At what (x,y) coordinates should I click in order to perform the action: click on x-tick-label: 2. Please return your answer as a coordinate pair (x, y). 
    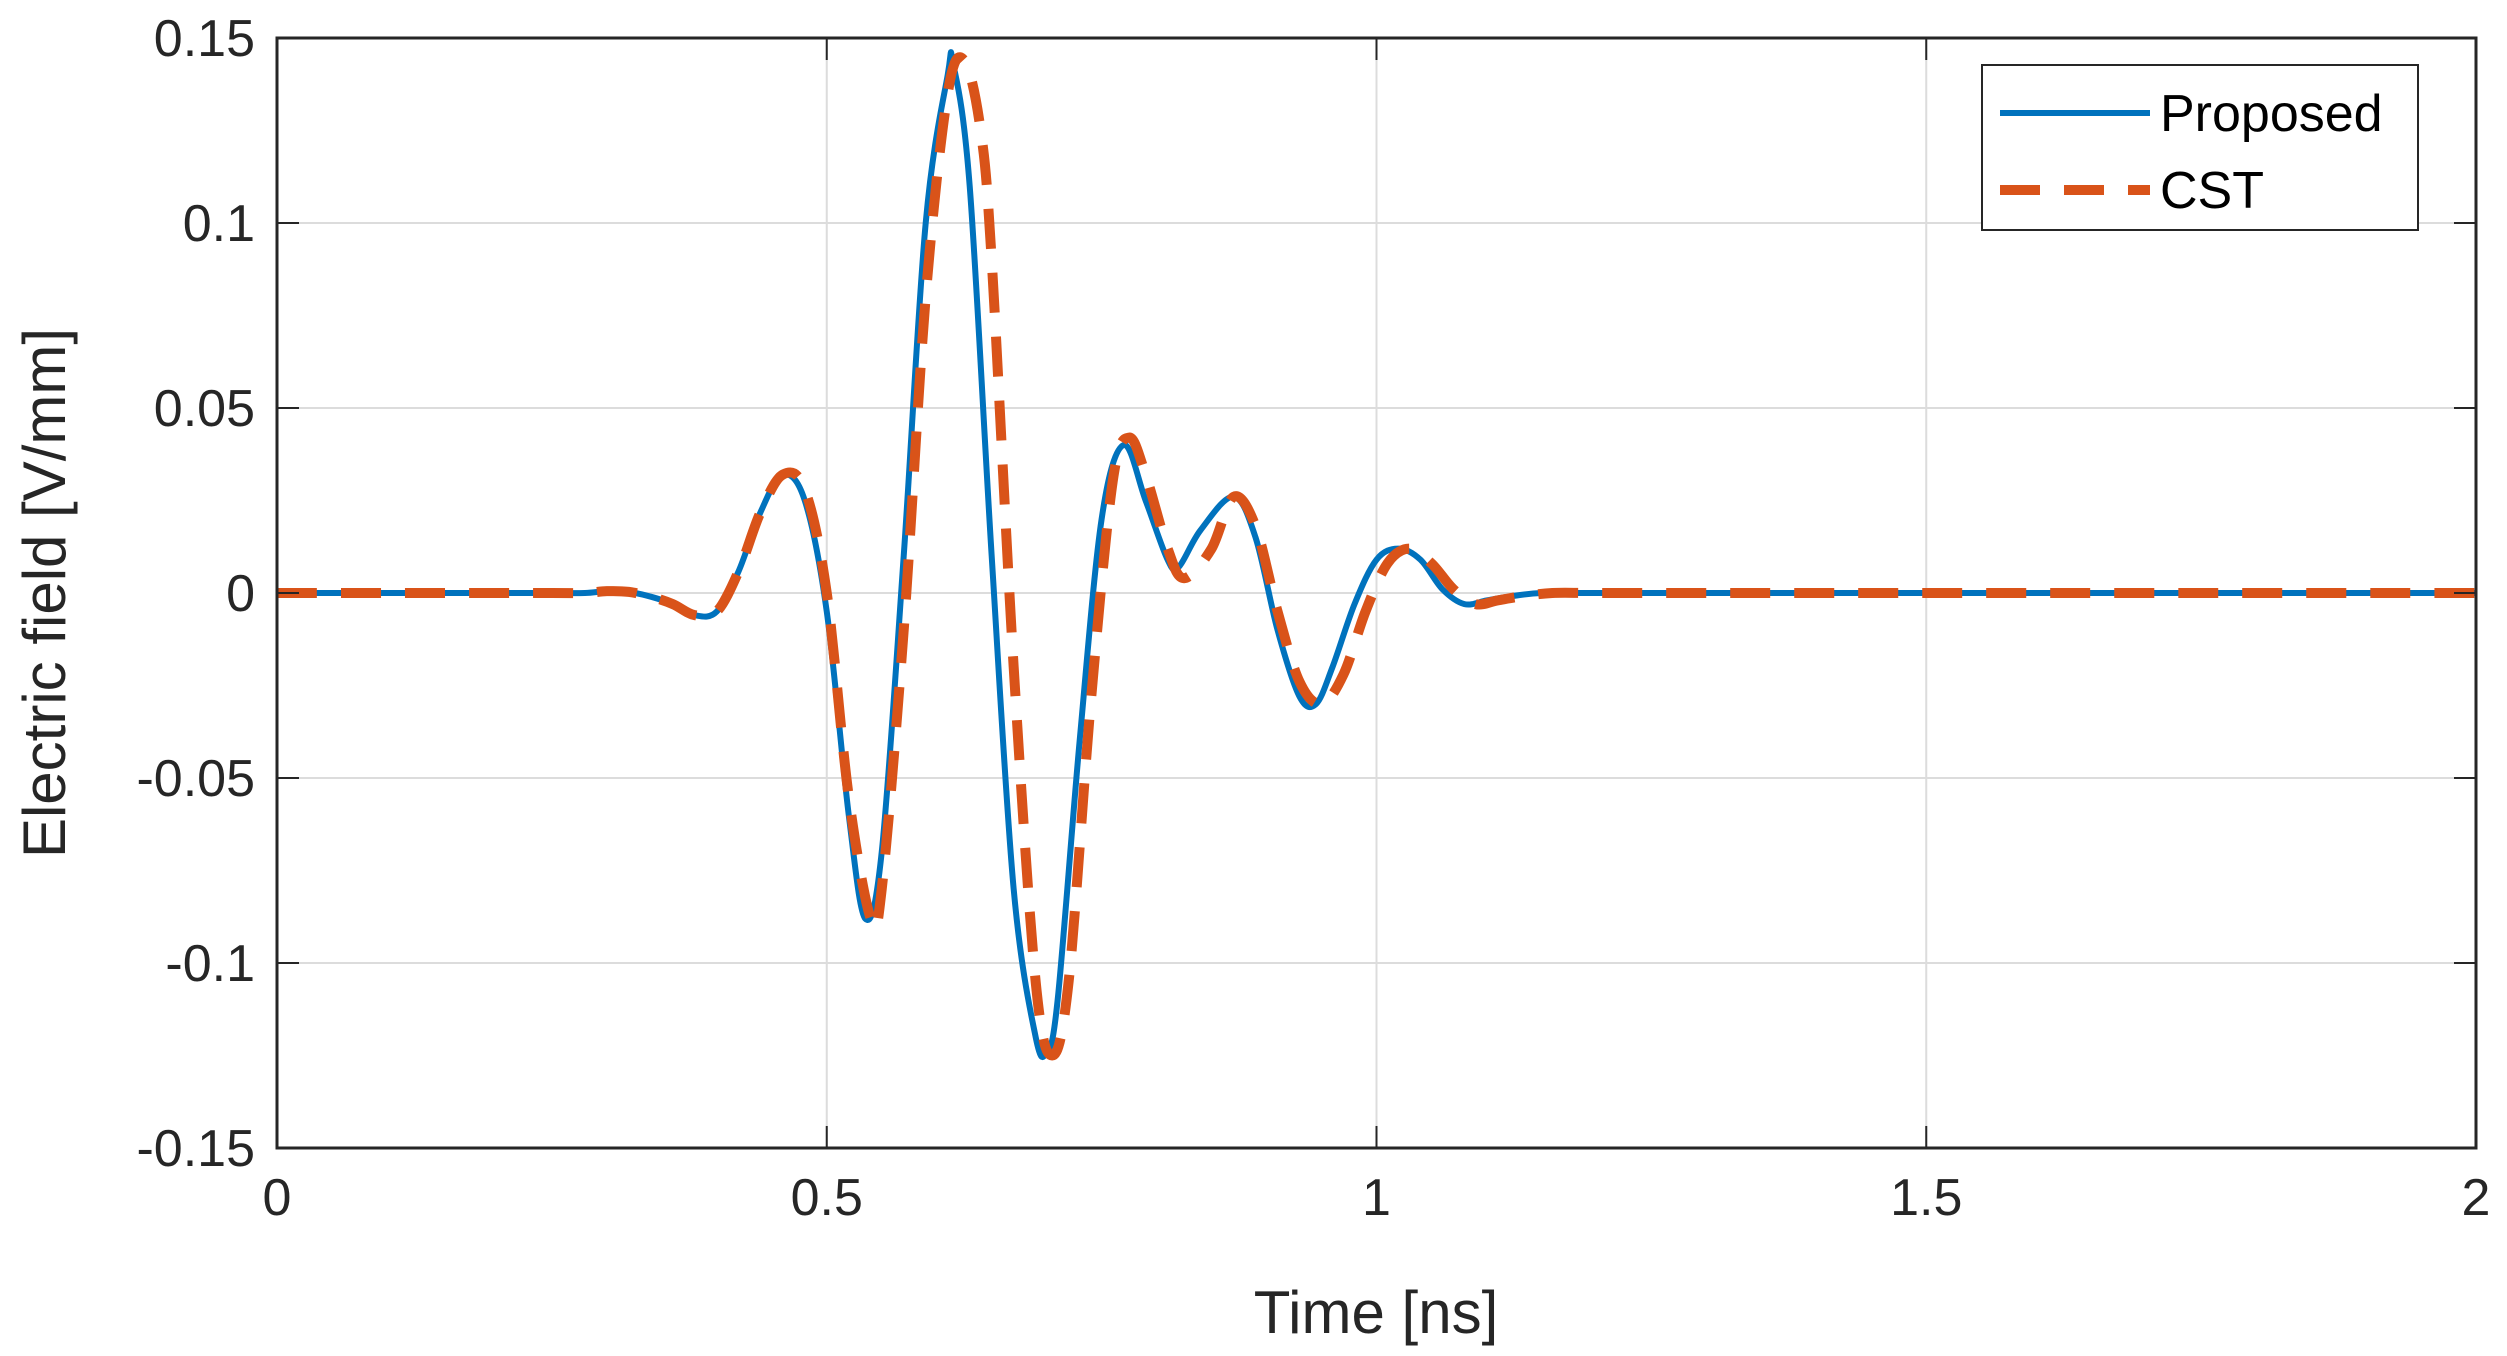
    Looking at the image, I should click on (2476, 1198).